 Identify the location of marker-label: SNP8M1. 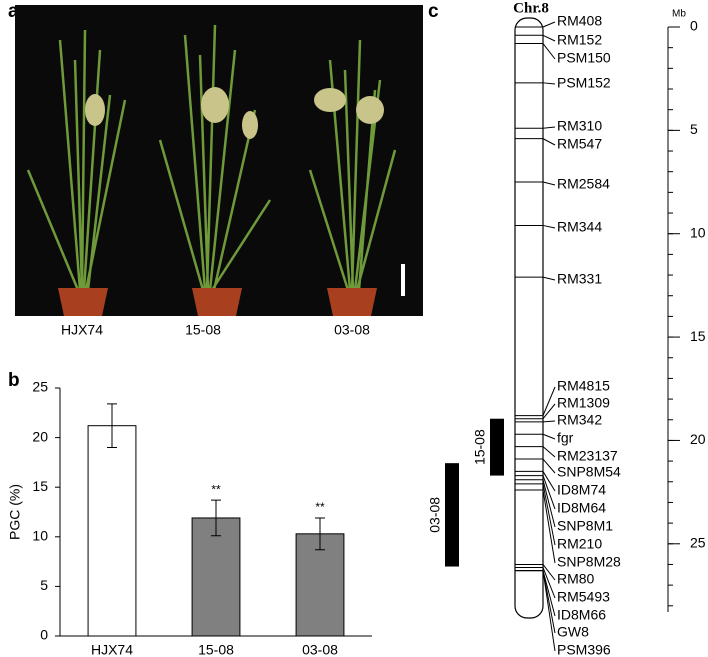
(585, 526).